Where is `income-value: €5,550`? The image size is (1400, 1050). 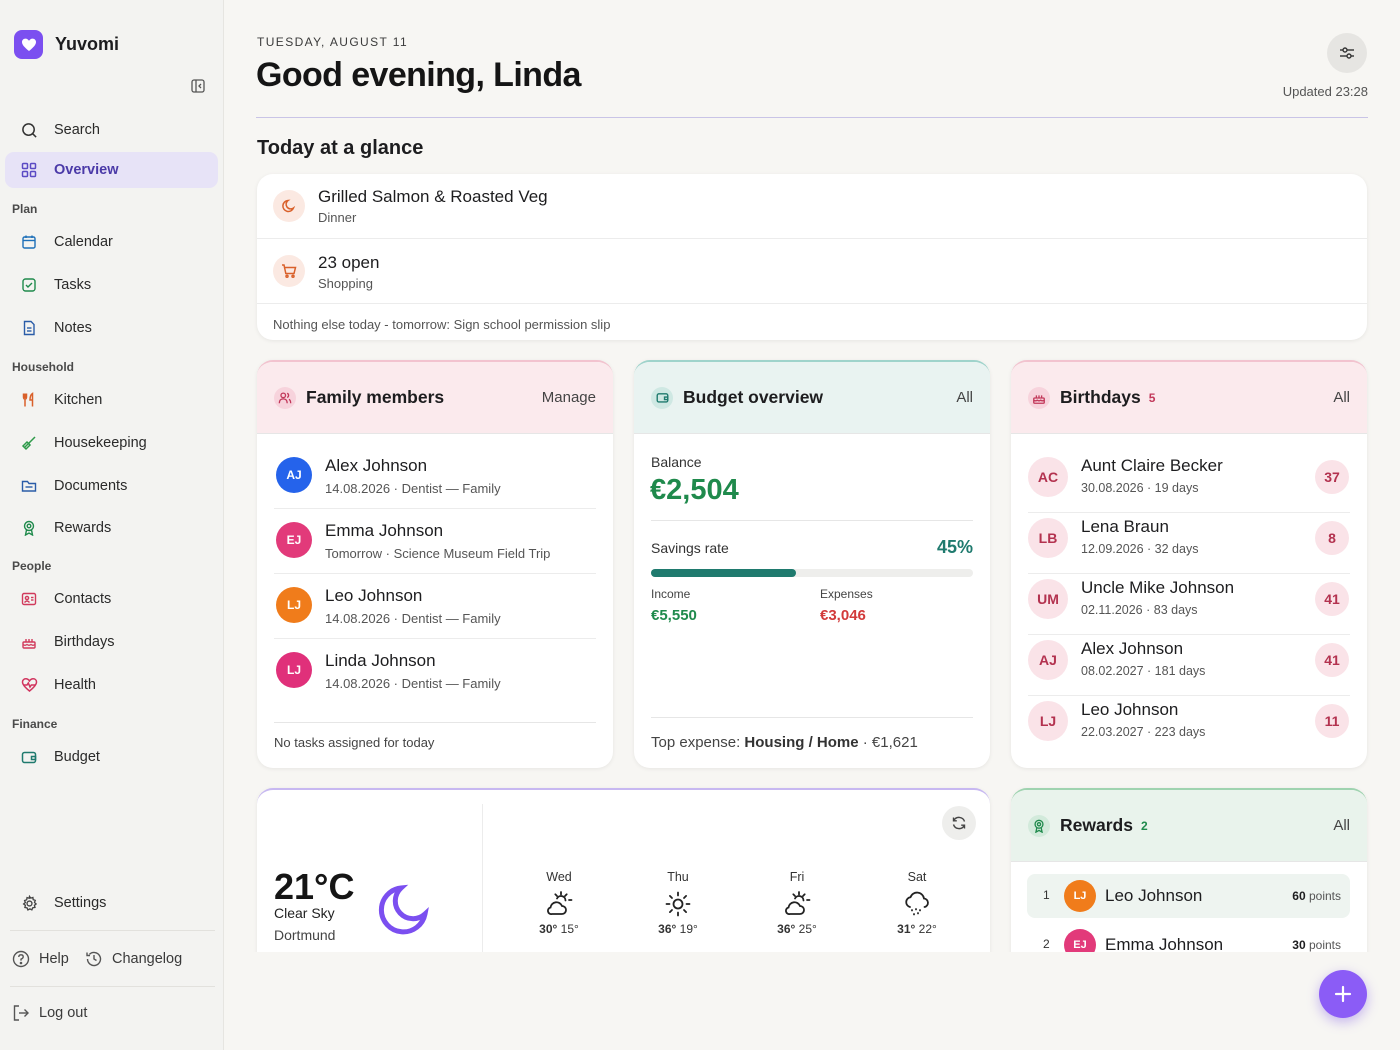 income-value: €5,550 is located at coordinates (674, 615).